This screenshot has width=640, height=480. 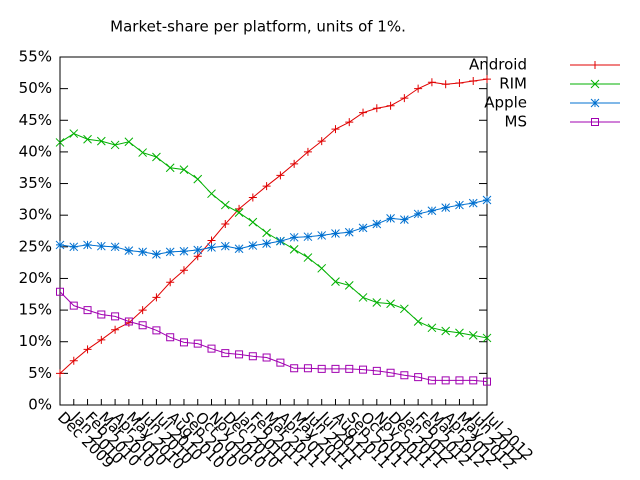 What do you see at coordinates (35, 341) in the screenshot?
I see `y-tick-label: 10%` at bounding box center [35, 341].